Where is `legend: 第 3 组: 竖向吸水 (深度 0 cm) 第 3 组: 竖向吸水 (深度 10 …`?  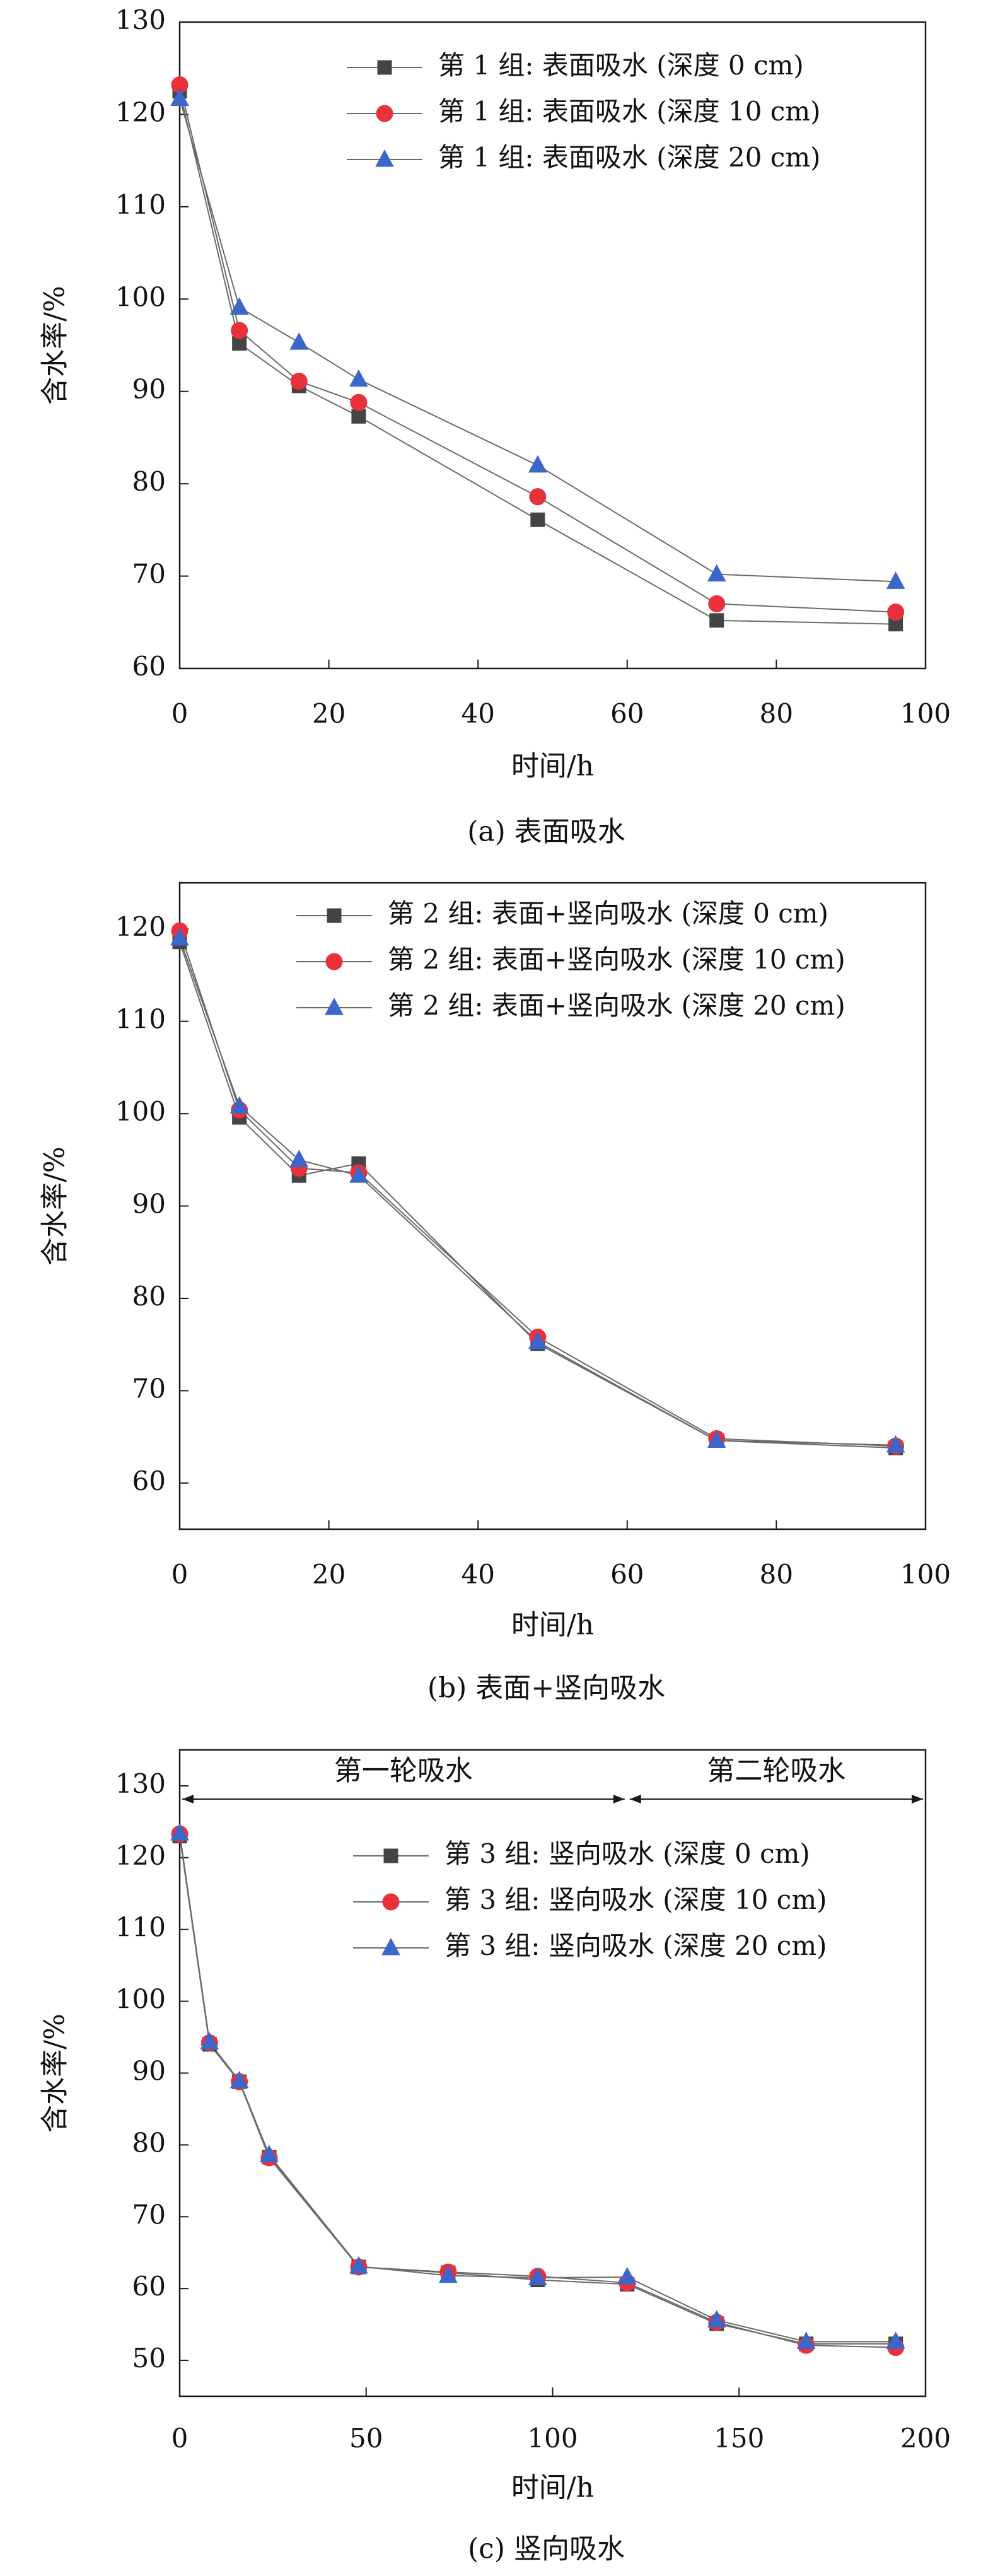 legend: 第 3 组: 竖向吸水 (深度 0 cm) 第 3 组: 竖向吸水 (深度 10 … is located at coordinates (590, 1900).